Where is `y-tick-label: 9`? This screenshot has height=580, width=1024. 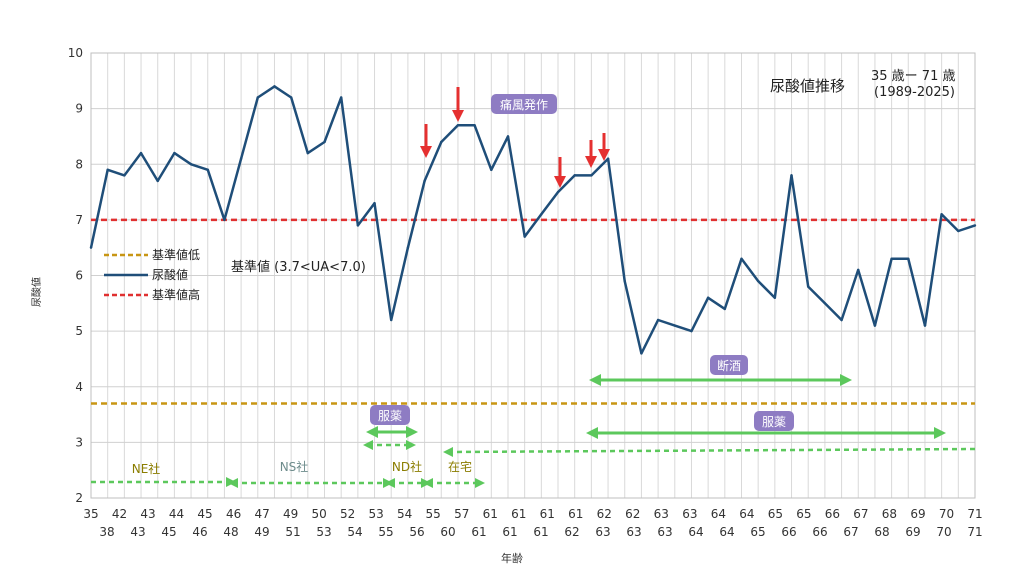
y-tick-label: 9 is located at coordinates (79, 109).